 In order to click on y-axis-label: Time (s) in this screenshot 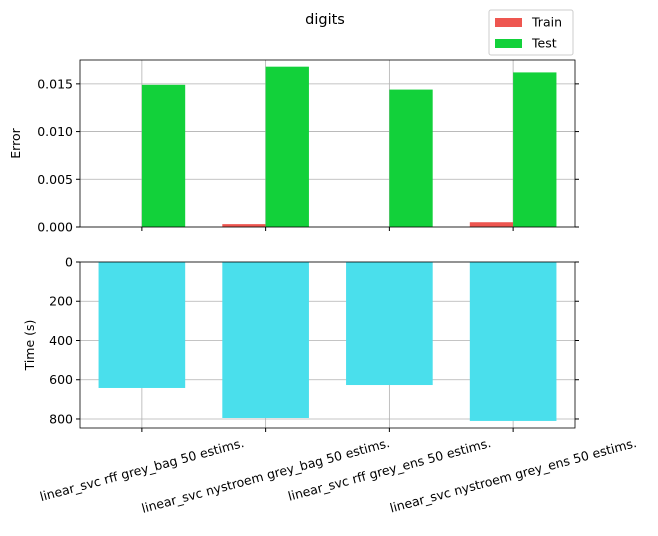, I will do `click(29, 346)`.